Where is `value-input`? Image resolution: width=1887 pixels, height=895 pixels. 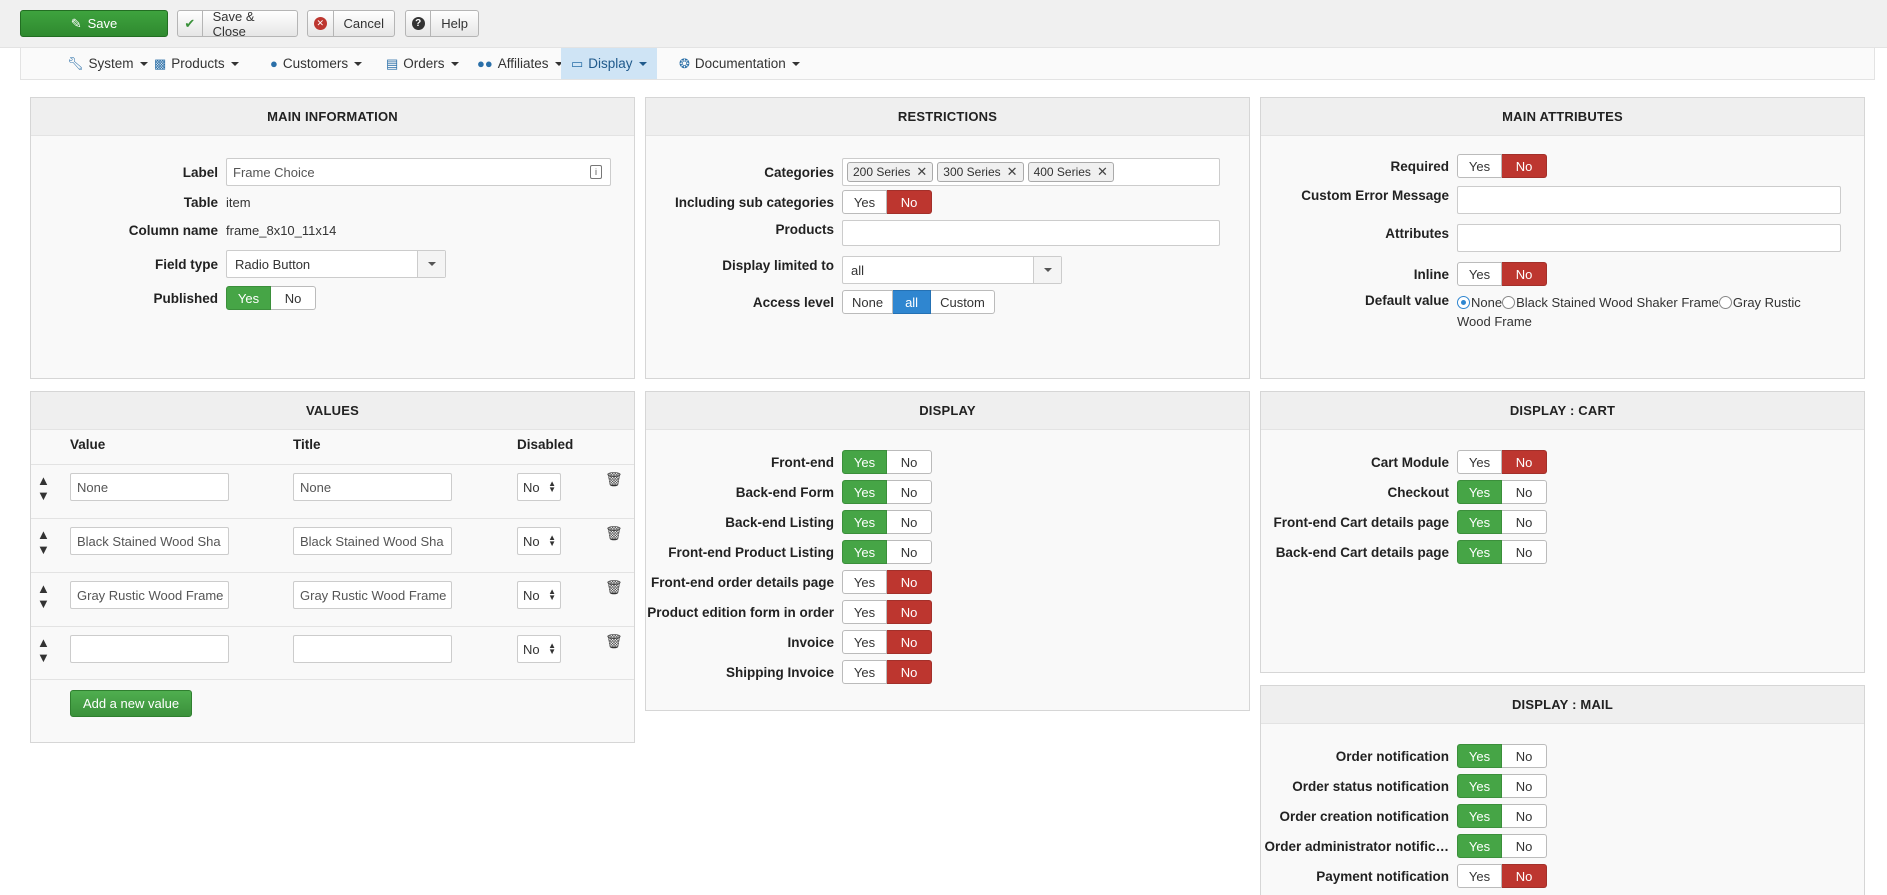 value-input is located at coordinates (149, 649).